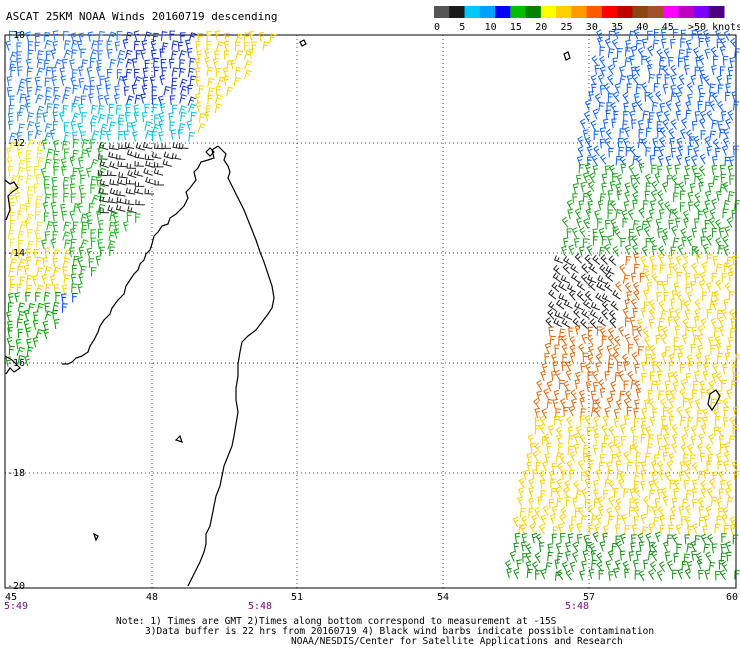 This screenshot has width=740, height=650. Describe the element at coordinates (12, 277) in the screenshot. I see `coastline-africa` at that location.